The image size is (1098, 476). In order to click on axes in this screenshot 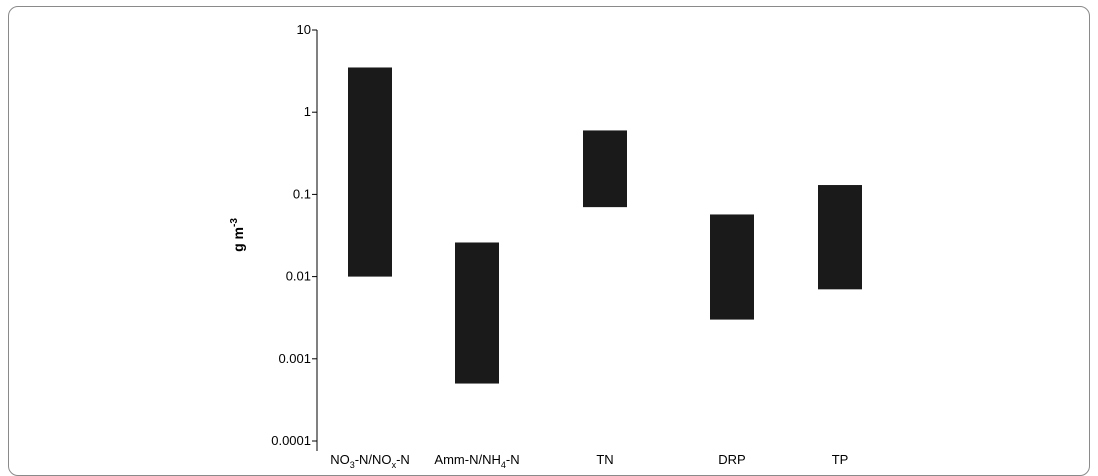, I will do `click(315, 240)`.